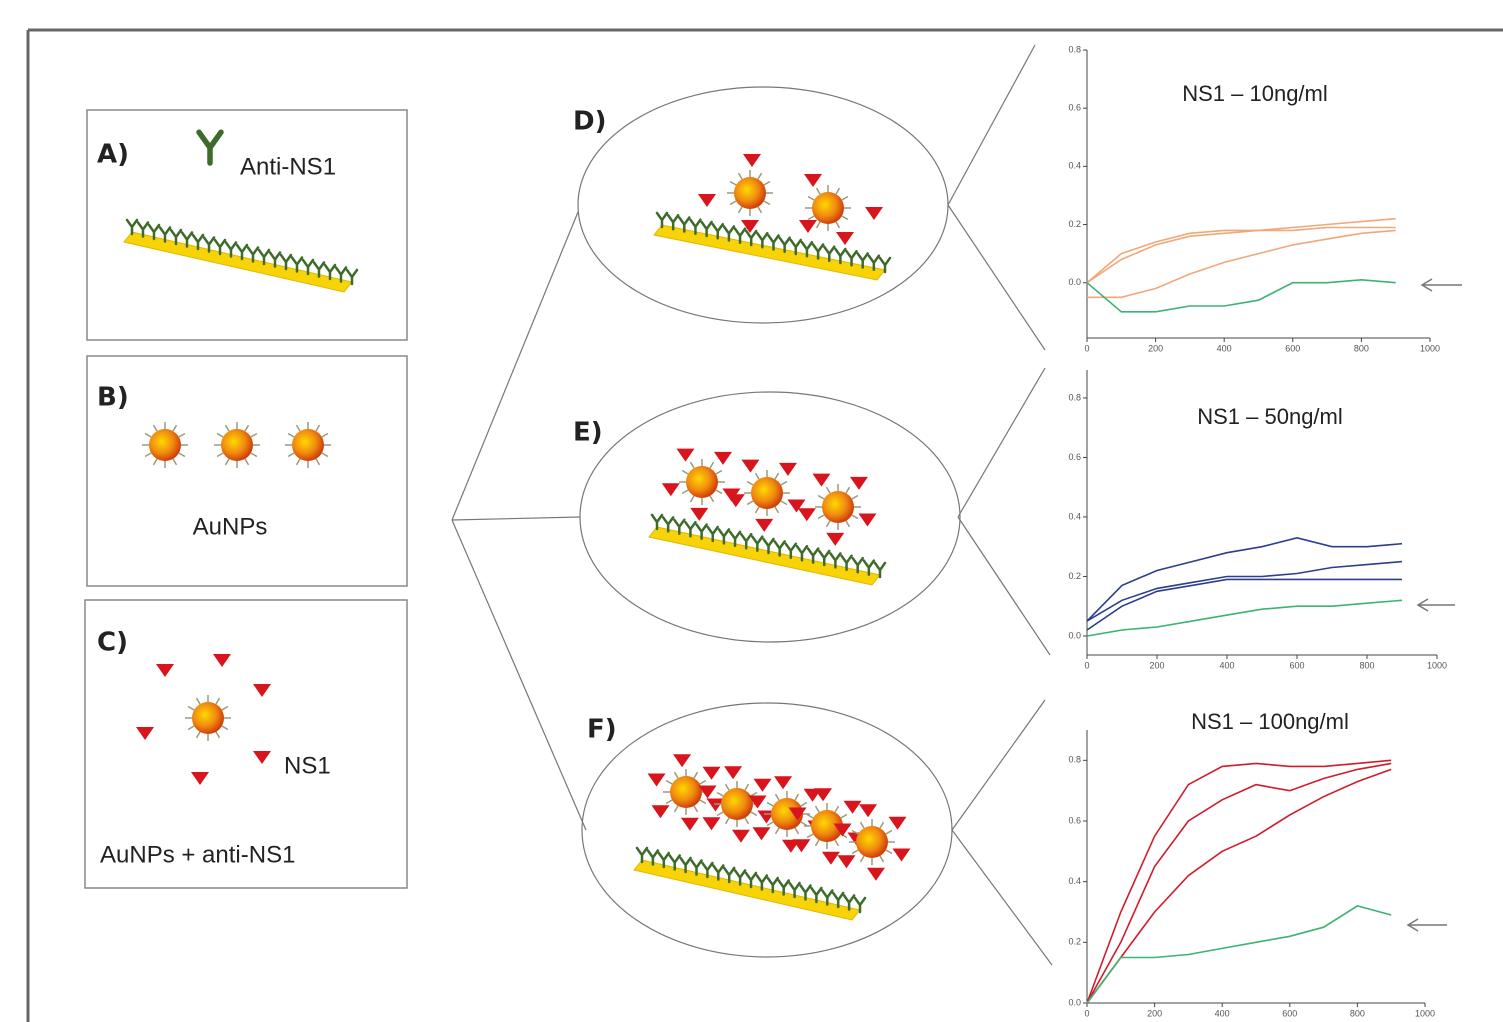 The height and width of the screenshot is (1022, 1503). I want to click on y-tick-label: 0.4, so click(1074, 166).